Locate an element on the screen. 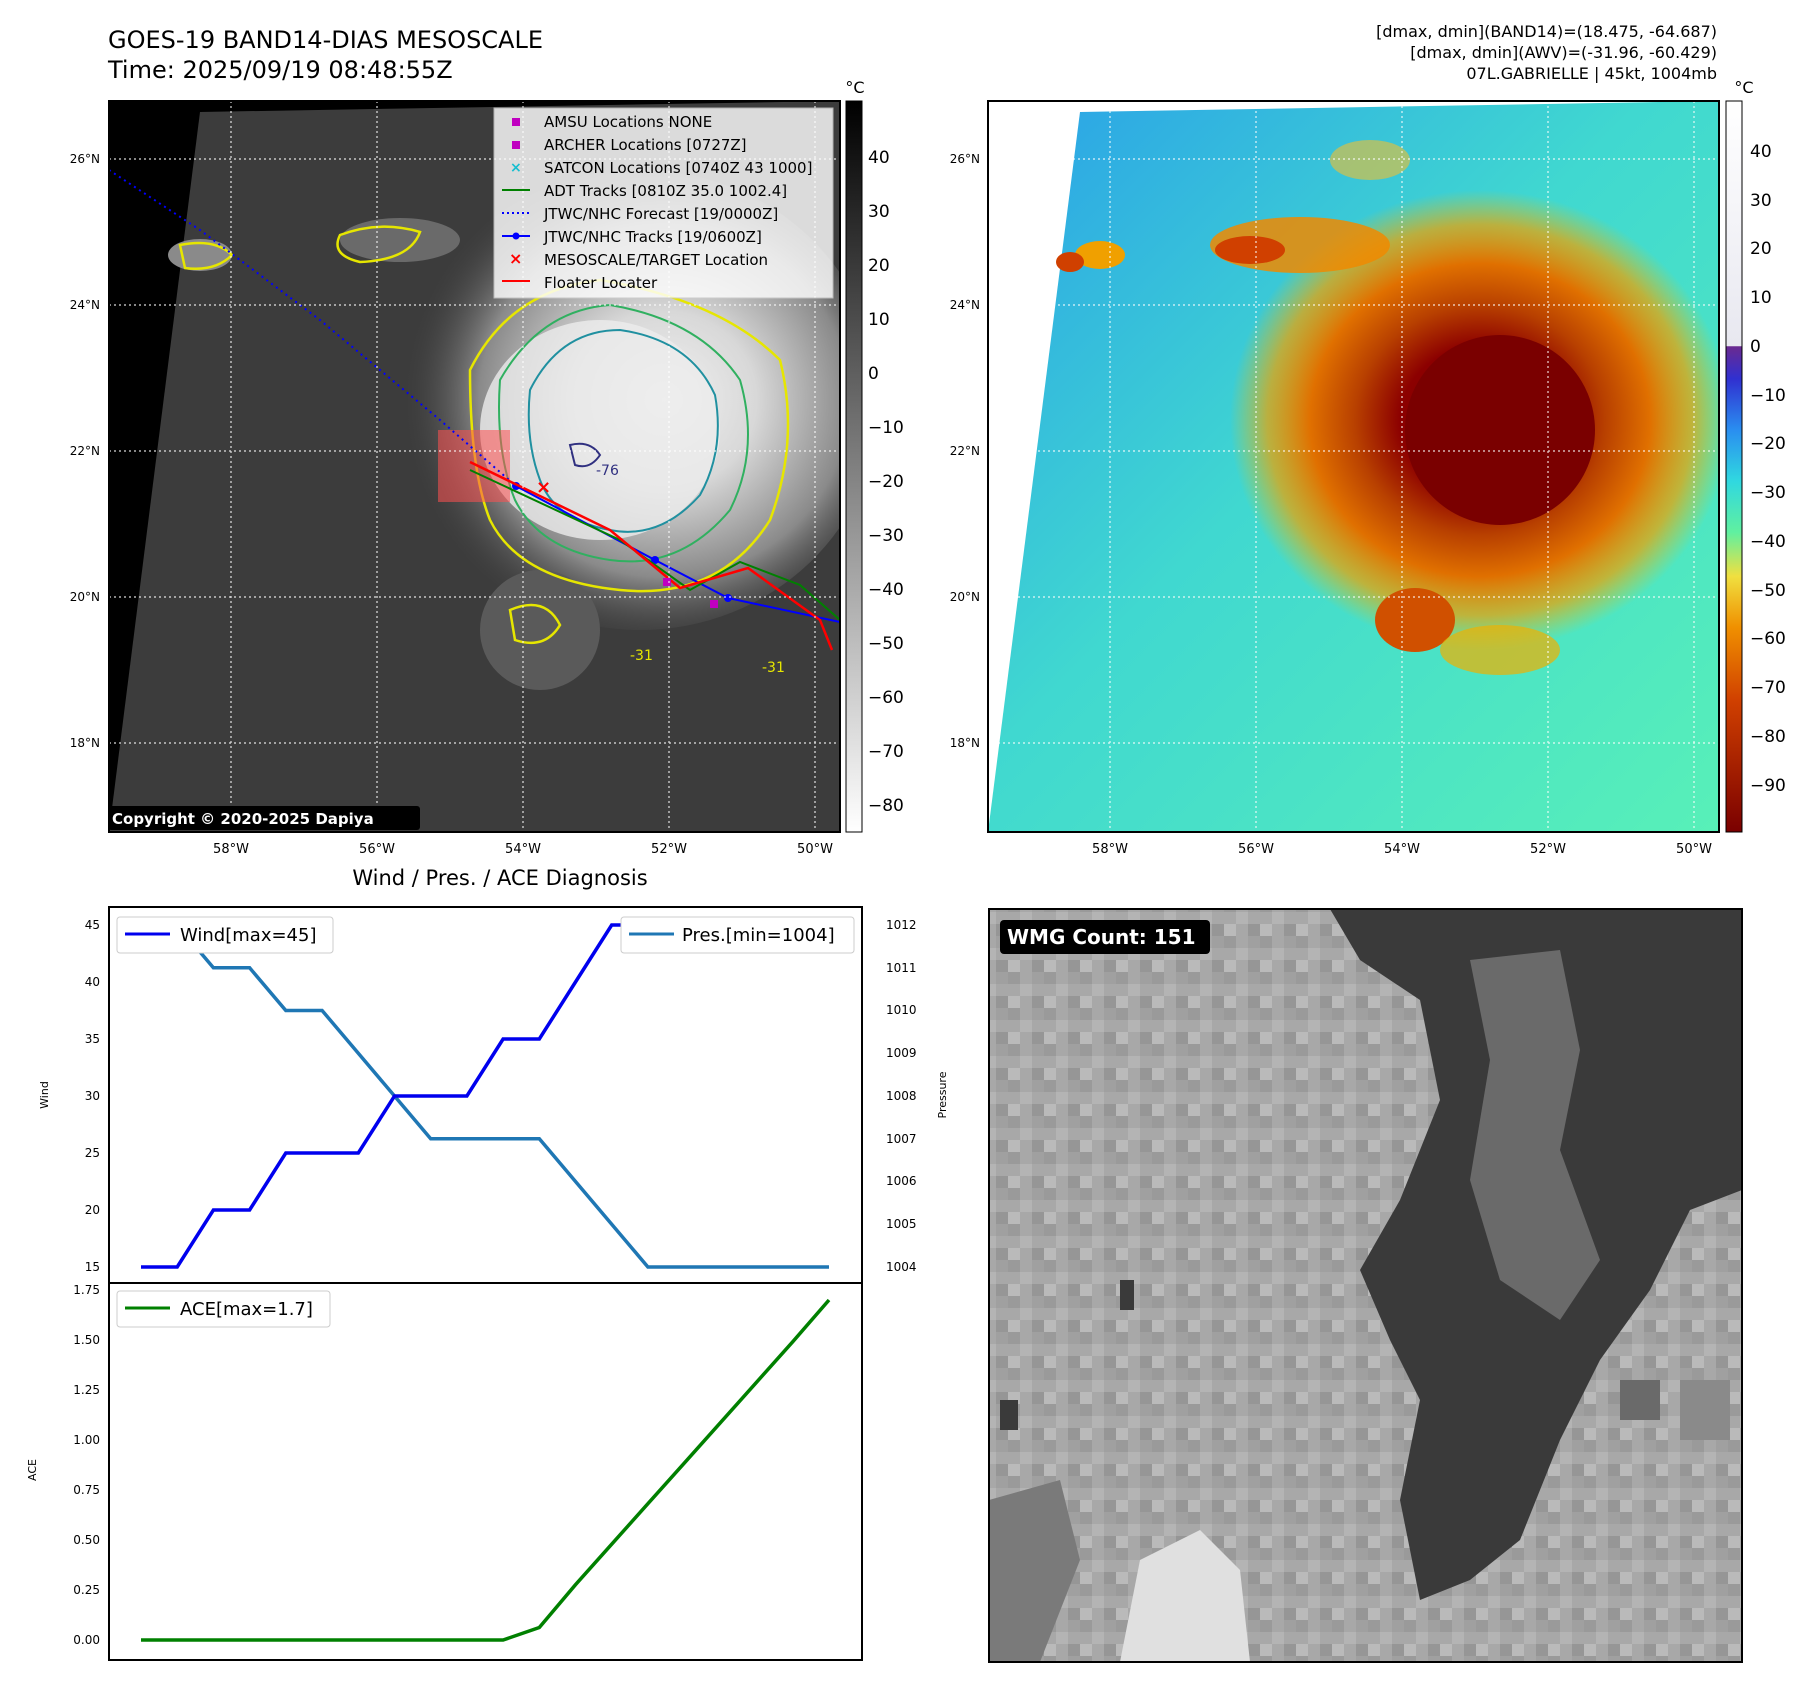 Image resolution: width=1801 pixels, height=1690 pixels. svg-text: 1009 is located at coordinates (901, 1053).